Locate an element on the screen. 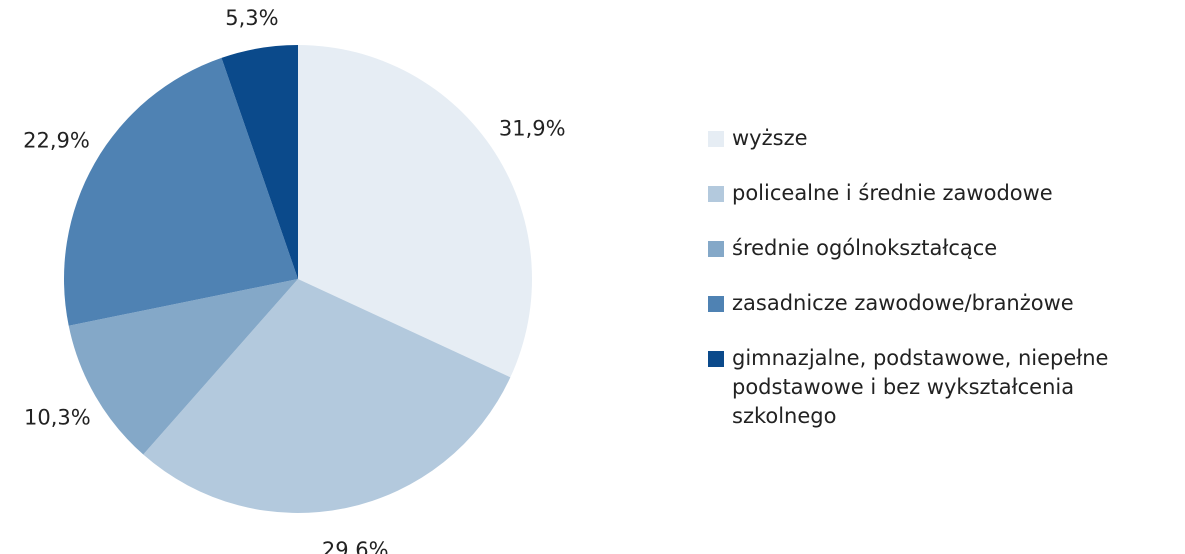 The width and height of the screenshot is (1185, 554). legend-item: średnie ogólnokształcące is located at coordinates (943, 248).